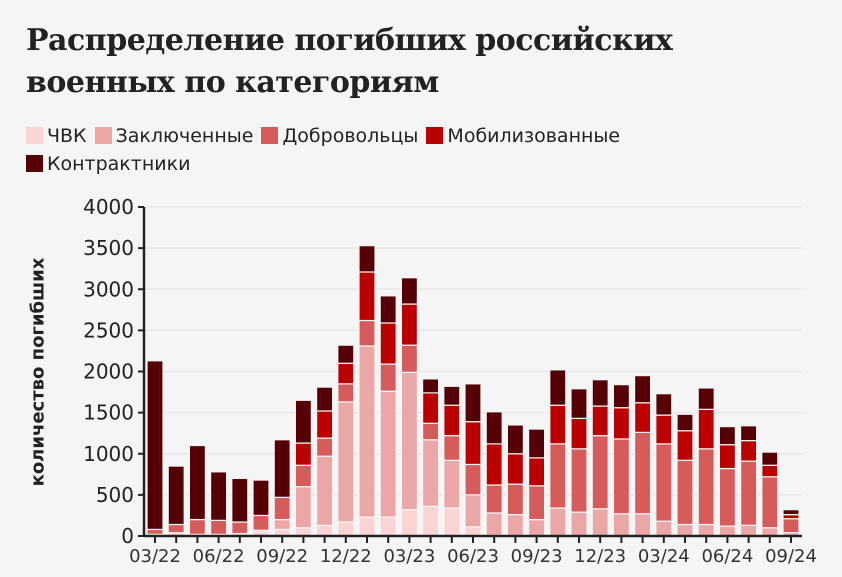 This screenshot has width=842, height=577. What do you see at coordinates (127, 536) in the screenshot?
I see `y-tick-label: 0` at bounding box center [127, 536].